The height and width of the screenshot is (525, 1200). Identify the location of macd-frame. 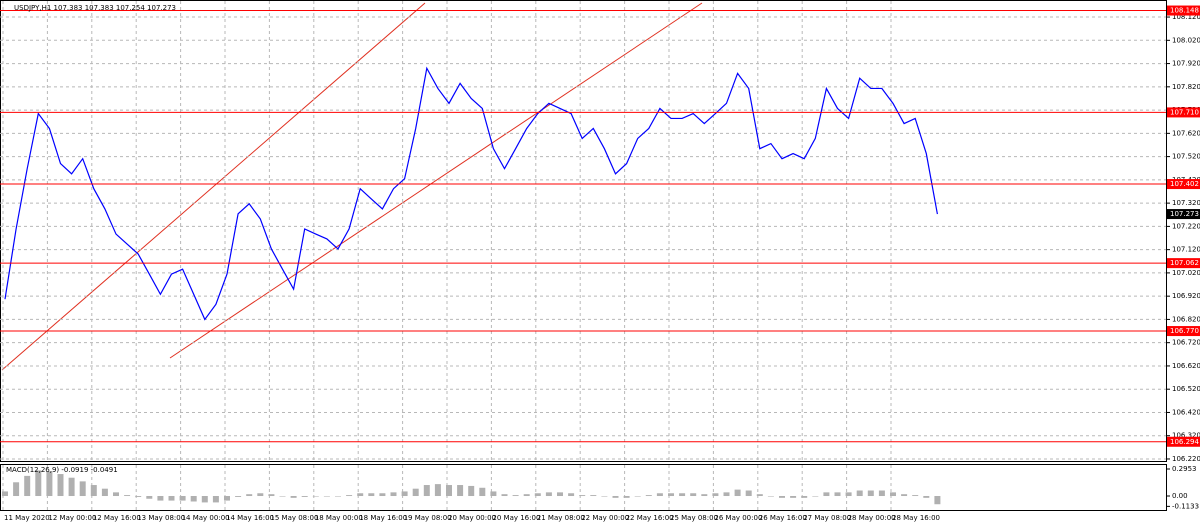
(583, 487).